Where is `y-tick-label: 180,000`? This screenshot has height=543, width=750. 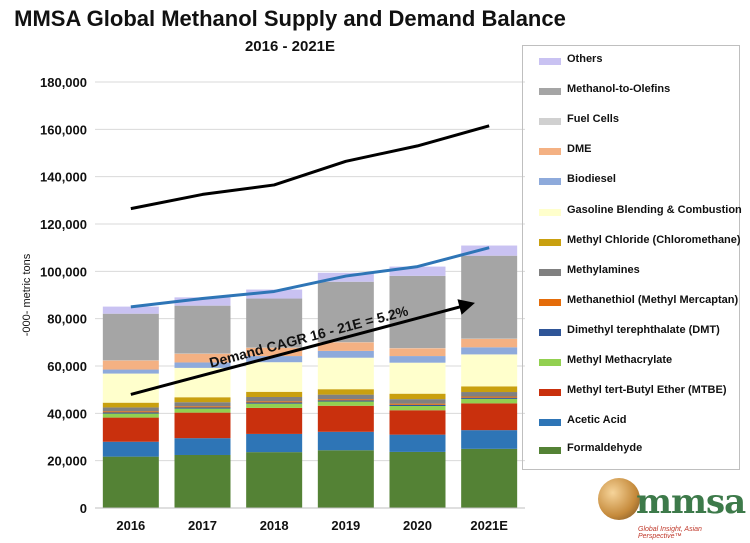
y-tick-label: 180,000 is located at coordinates (63, 82).